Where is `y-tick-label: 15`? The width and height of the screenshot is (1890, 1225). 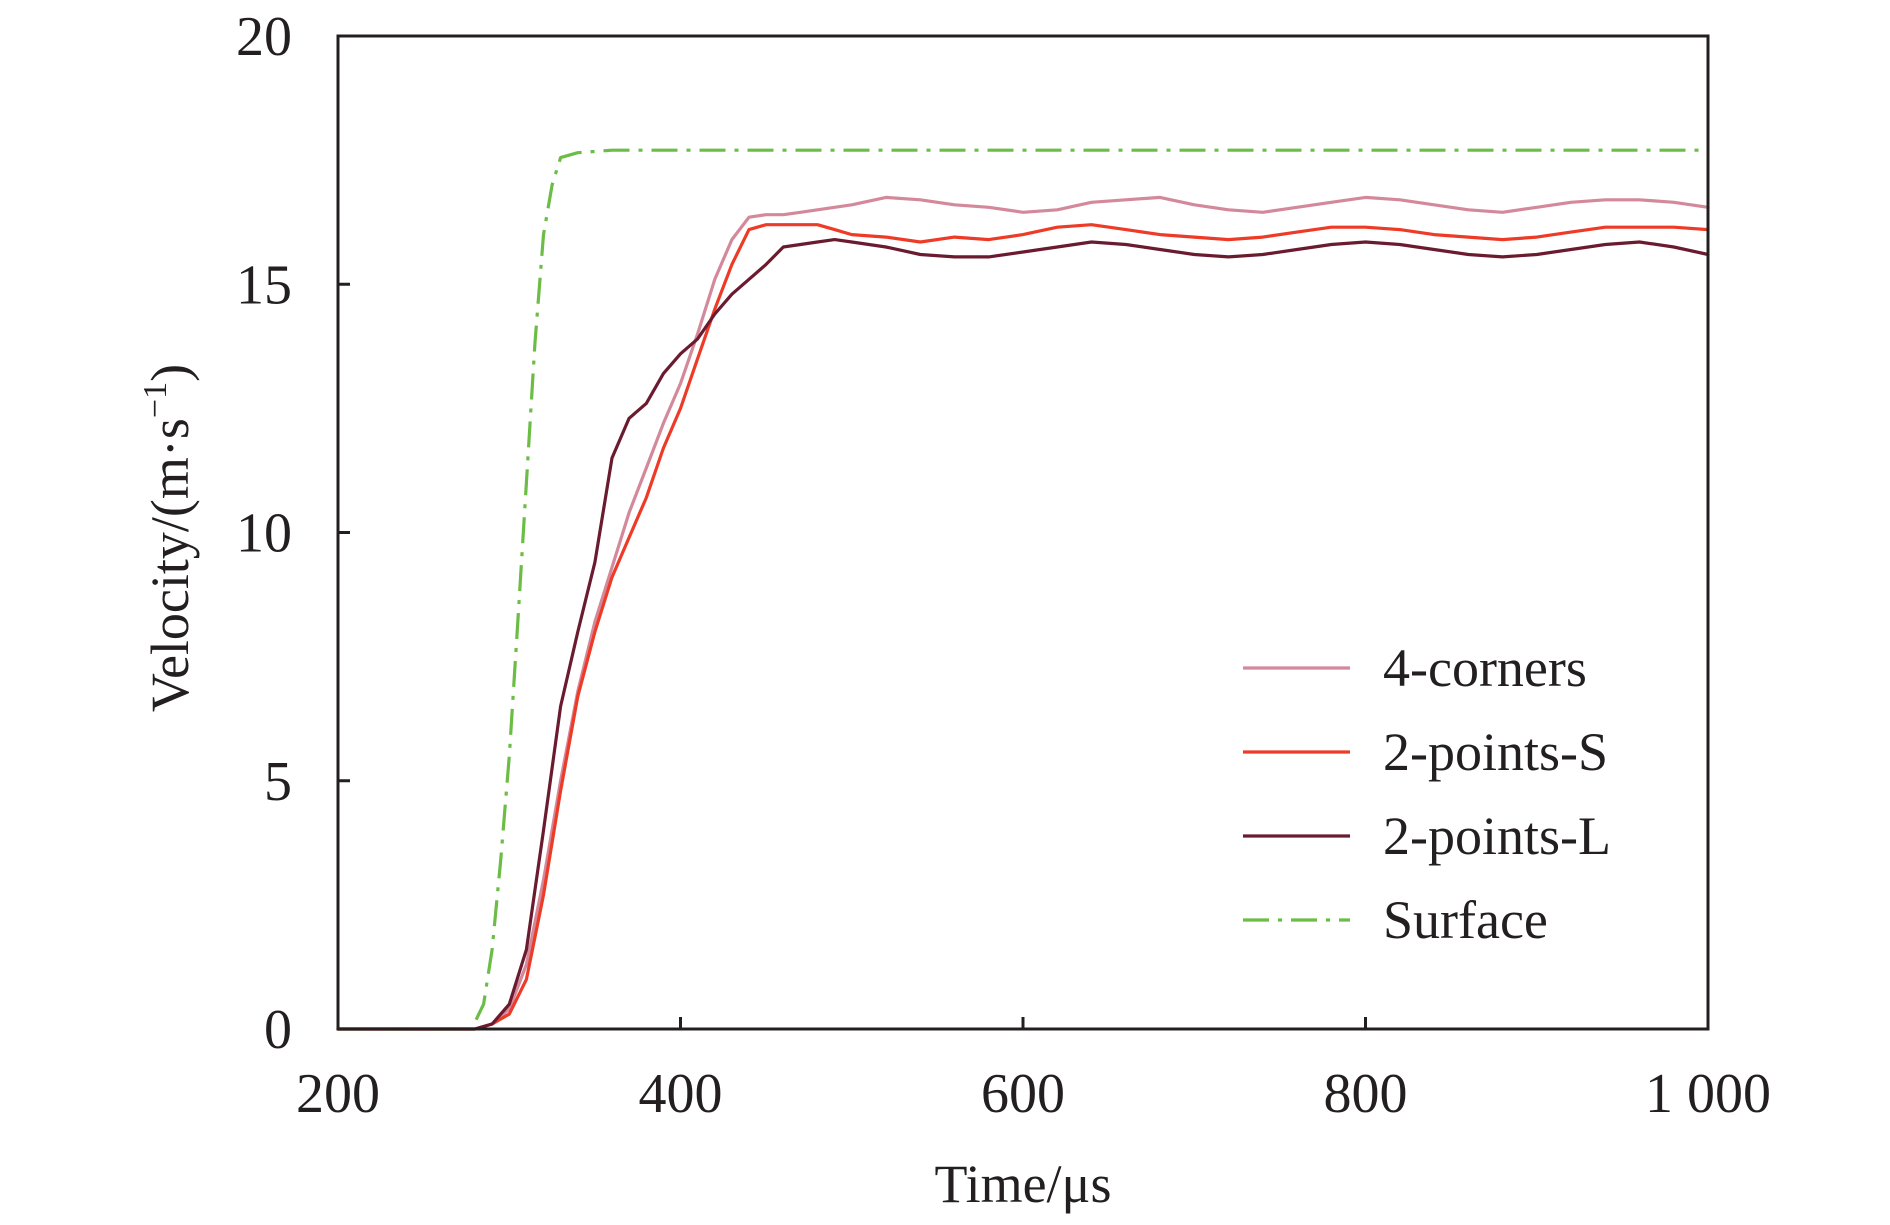 y-tick-label: 15 is located at coordinates (264, 285).